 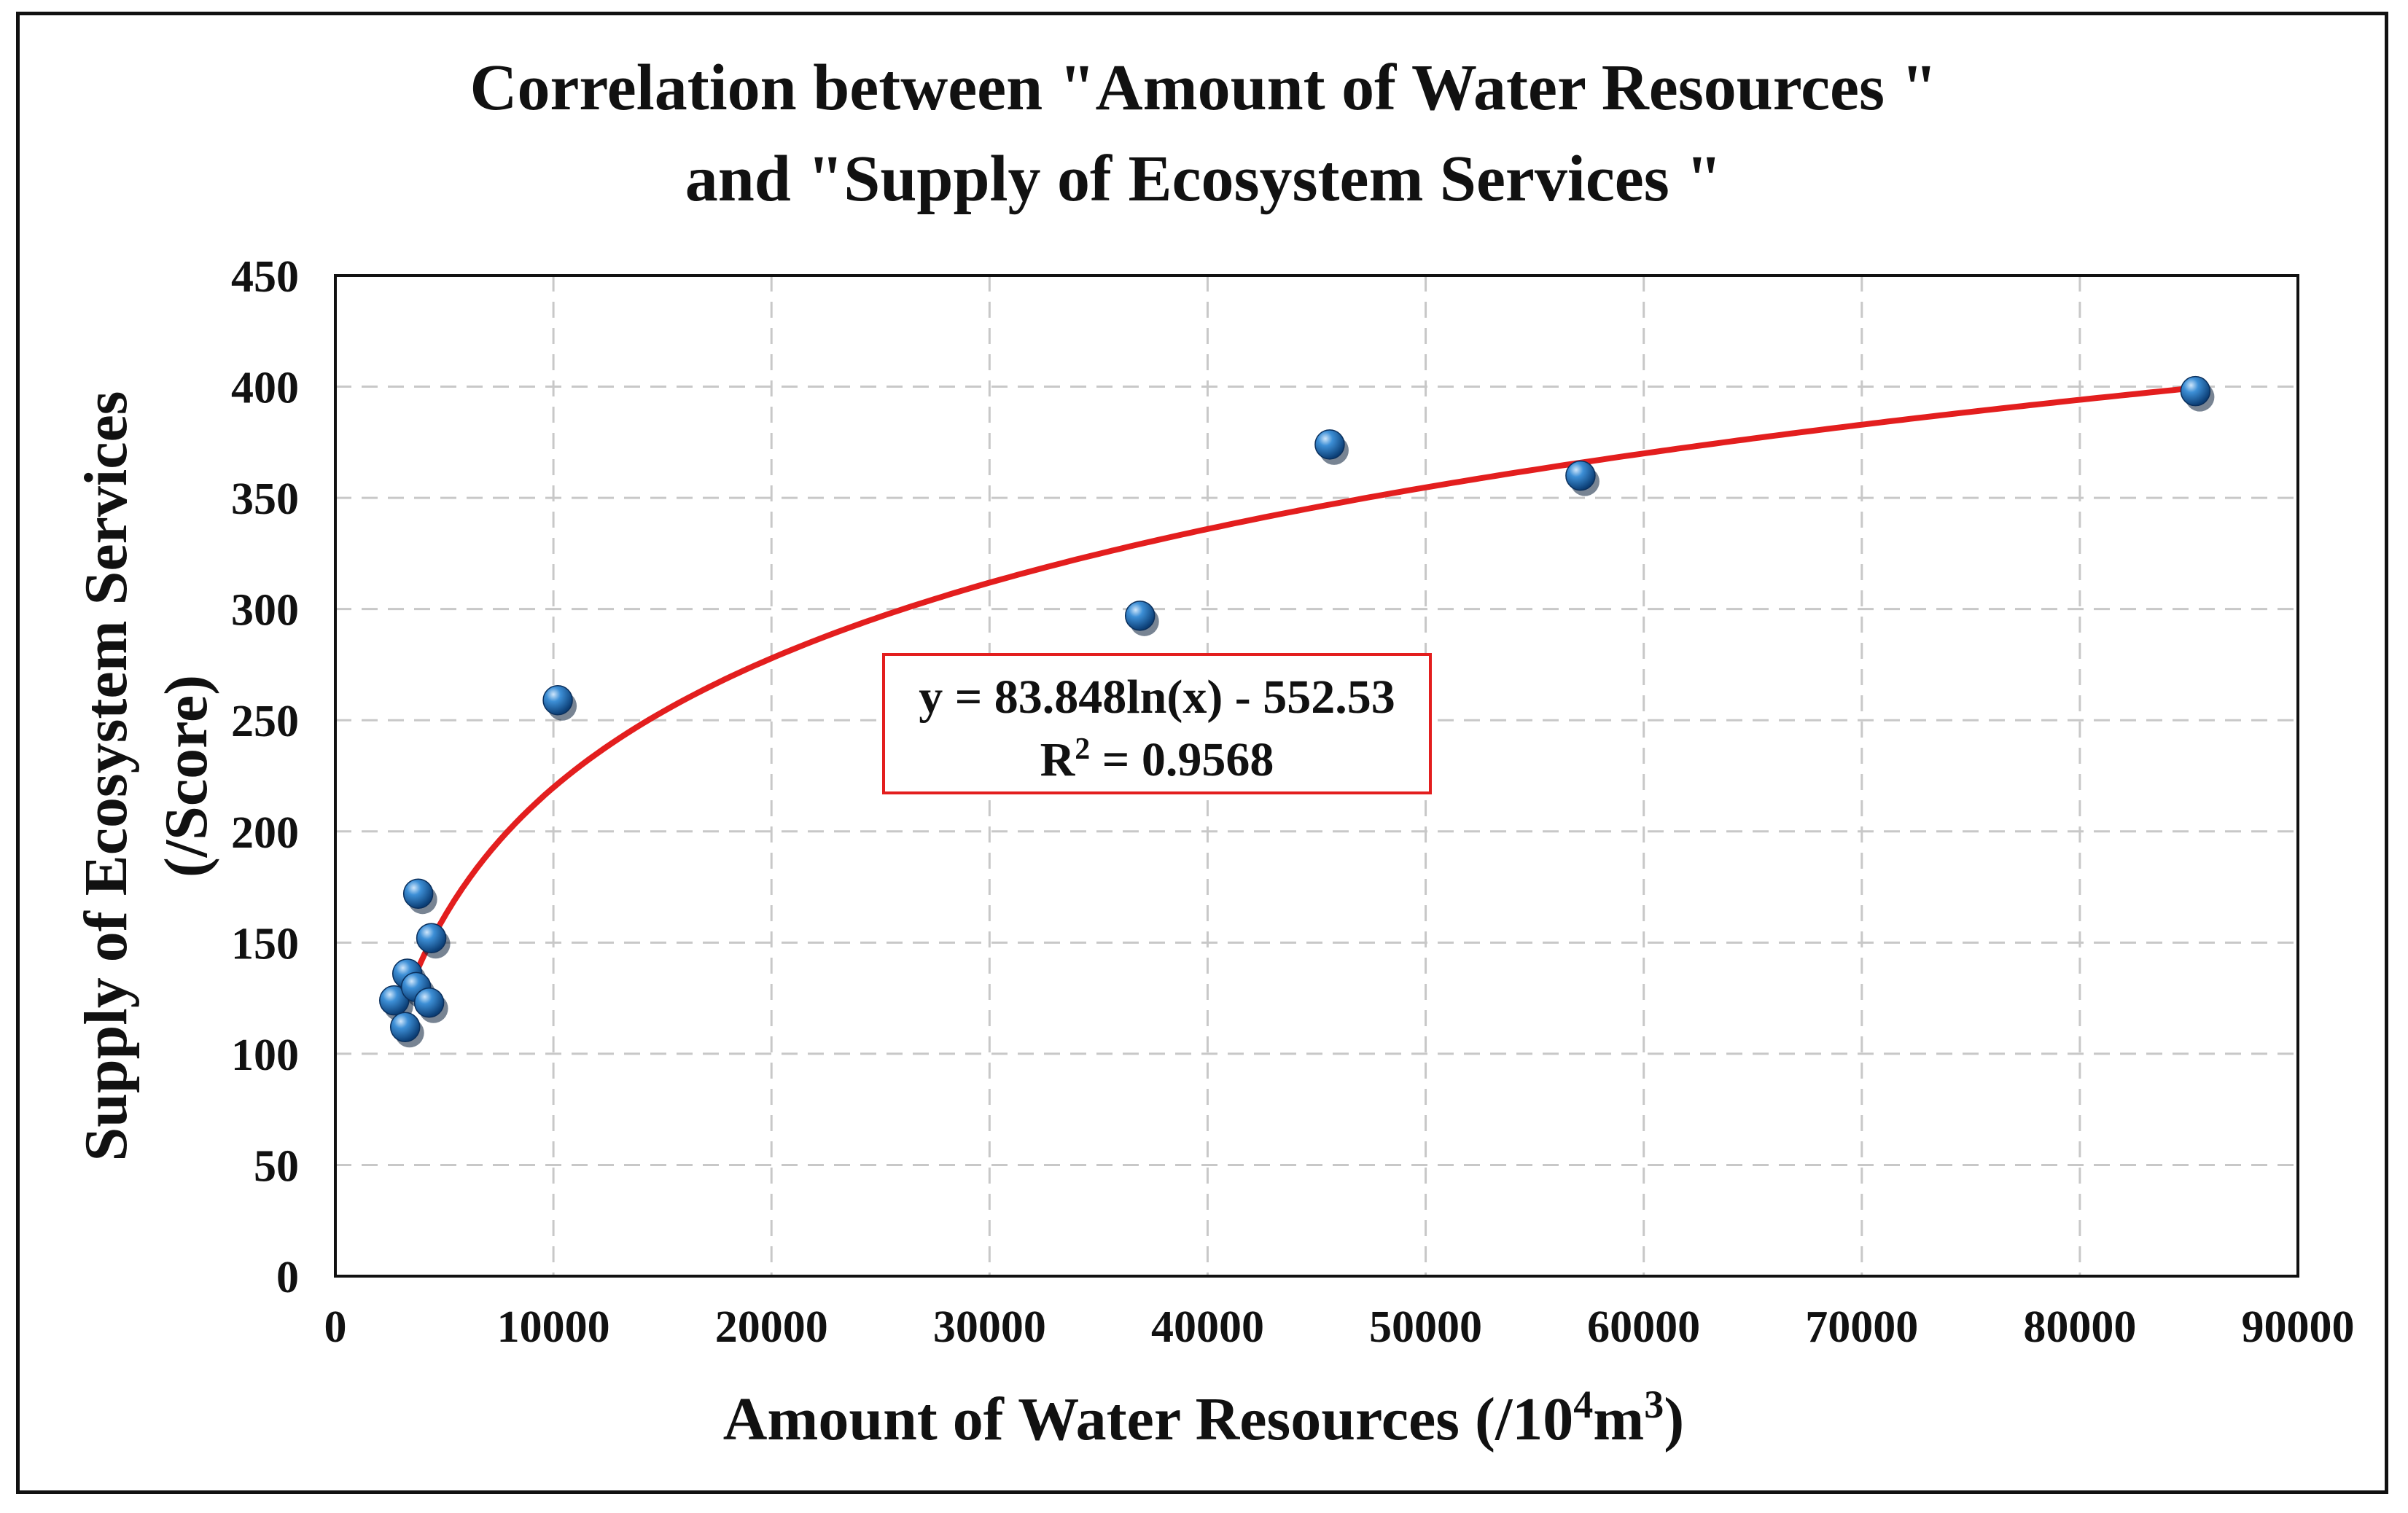 I want to click on x-tick-label: 50000, so click(x=1425, y=1327).